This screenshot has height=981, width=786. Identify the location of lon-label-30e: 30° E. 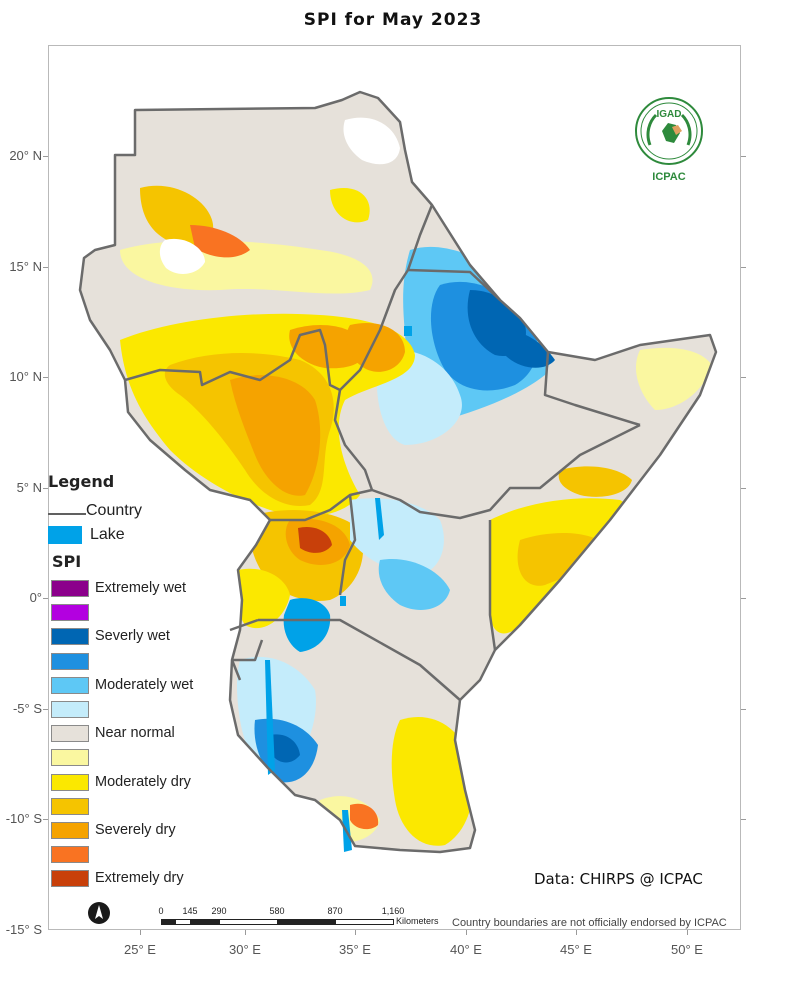
(245, 949).